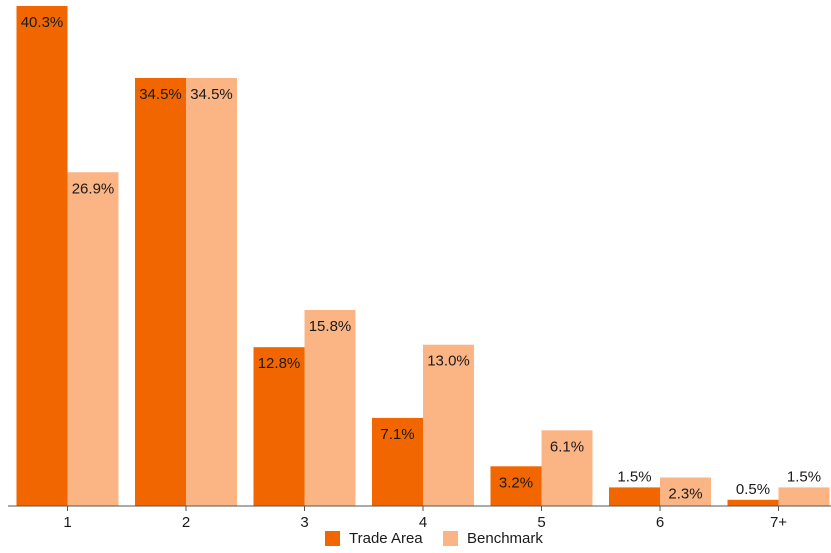 The width and height of the screenshot is (831, 553). I want to click on data-label-benchmark: 26.9%, so click(93, 188).